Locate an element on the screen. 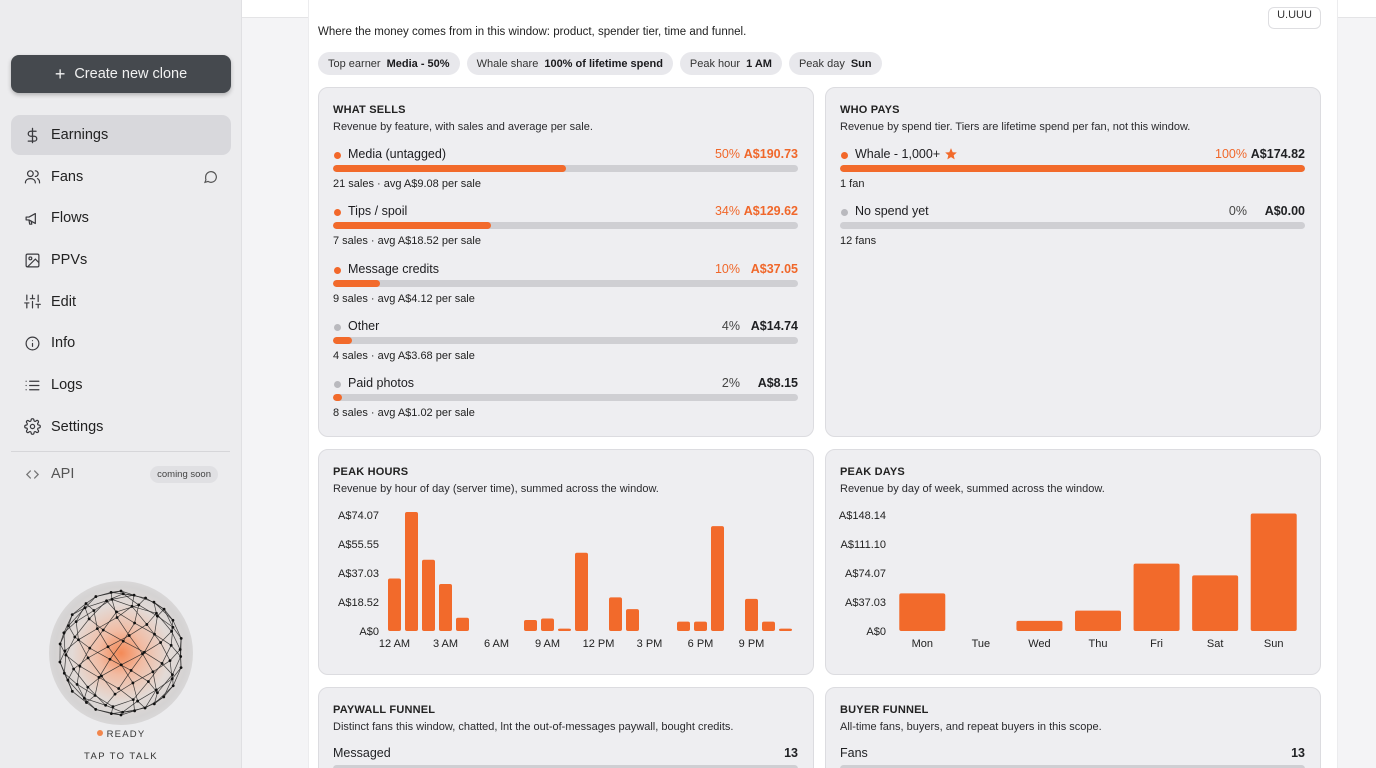  coming-soon-badge: coming soon is located at coordinates (184, 474).